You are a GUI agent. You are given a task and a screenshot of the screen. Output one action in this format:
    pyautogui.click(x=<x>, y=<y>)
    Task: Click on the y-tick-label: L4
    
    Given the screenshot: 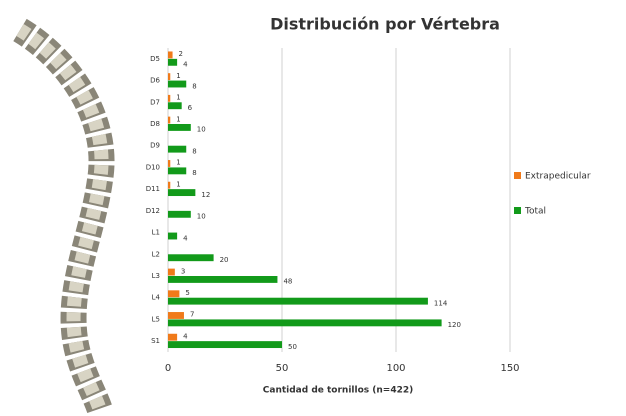 What is the action you would take?
    pyautogui.click(x=156, y=298)
    